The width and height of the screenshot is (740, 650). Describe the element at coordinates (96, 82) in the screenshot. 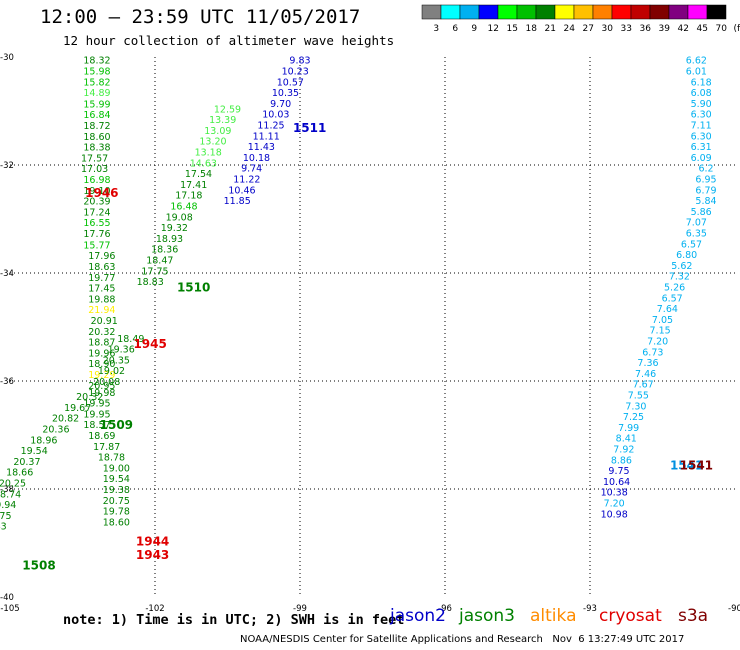

I see `wave-height-value: 15.82` at that location.